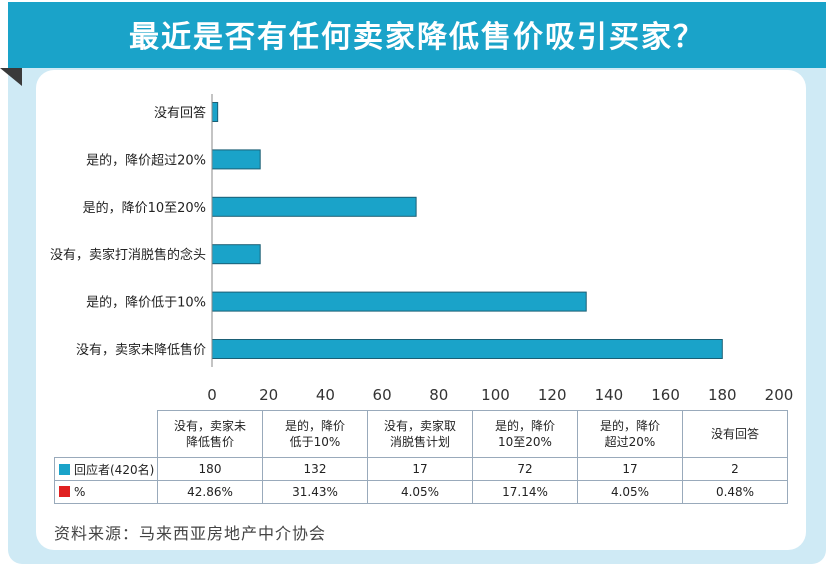 This screenshot has width=826, height=572. I want to click on x-tick-label: 180, so click(722, 395).